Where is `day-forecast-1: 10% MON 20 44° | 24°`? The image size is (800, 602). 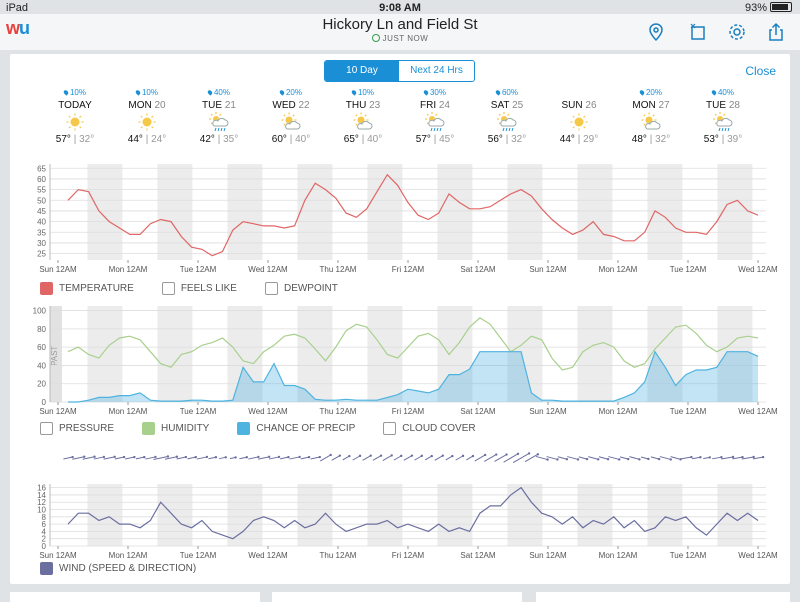 day-forecast-1: 10% MON 20 44° | 24° is located at coordinates (147, 116).